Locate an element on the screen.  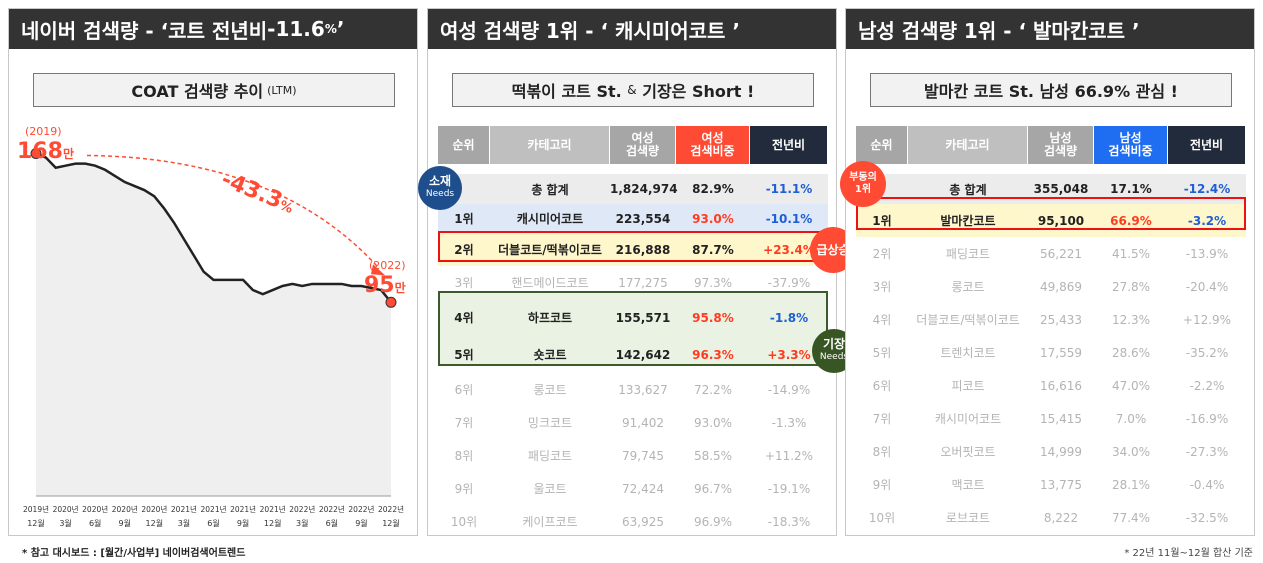
table-row: 6위 롱코트 133,627 72.2% -14.9% is located at coordinates (633, 389).